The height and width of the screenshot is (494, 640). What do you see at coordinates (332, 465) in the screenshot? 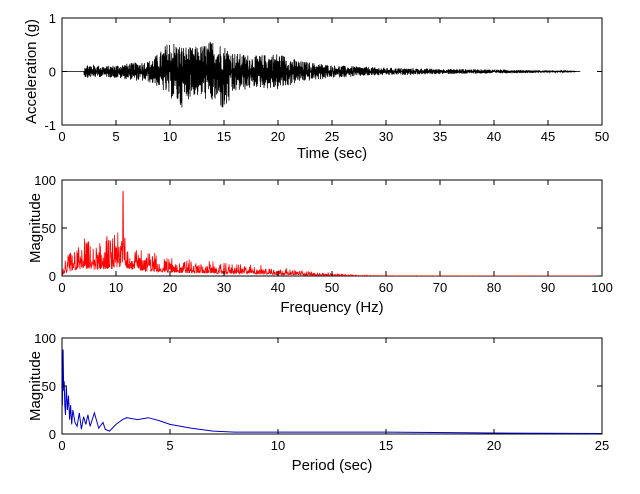
I see `x-axis-label: Period (sec)` at bounding box center [332, 465].